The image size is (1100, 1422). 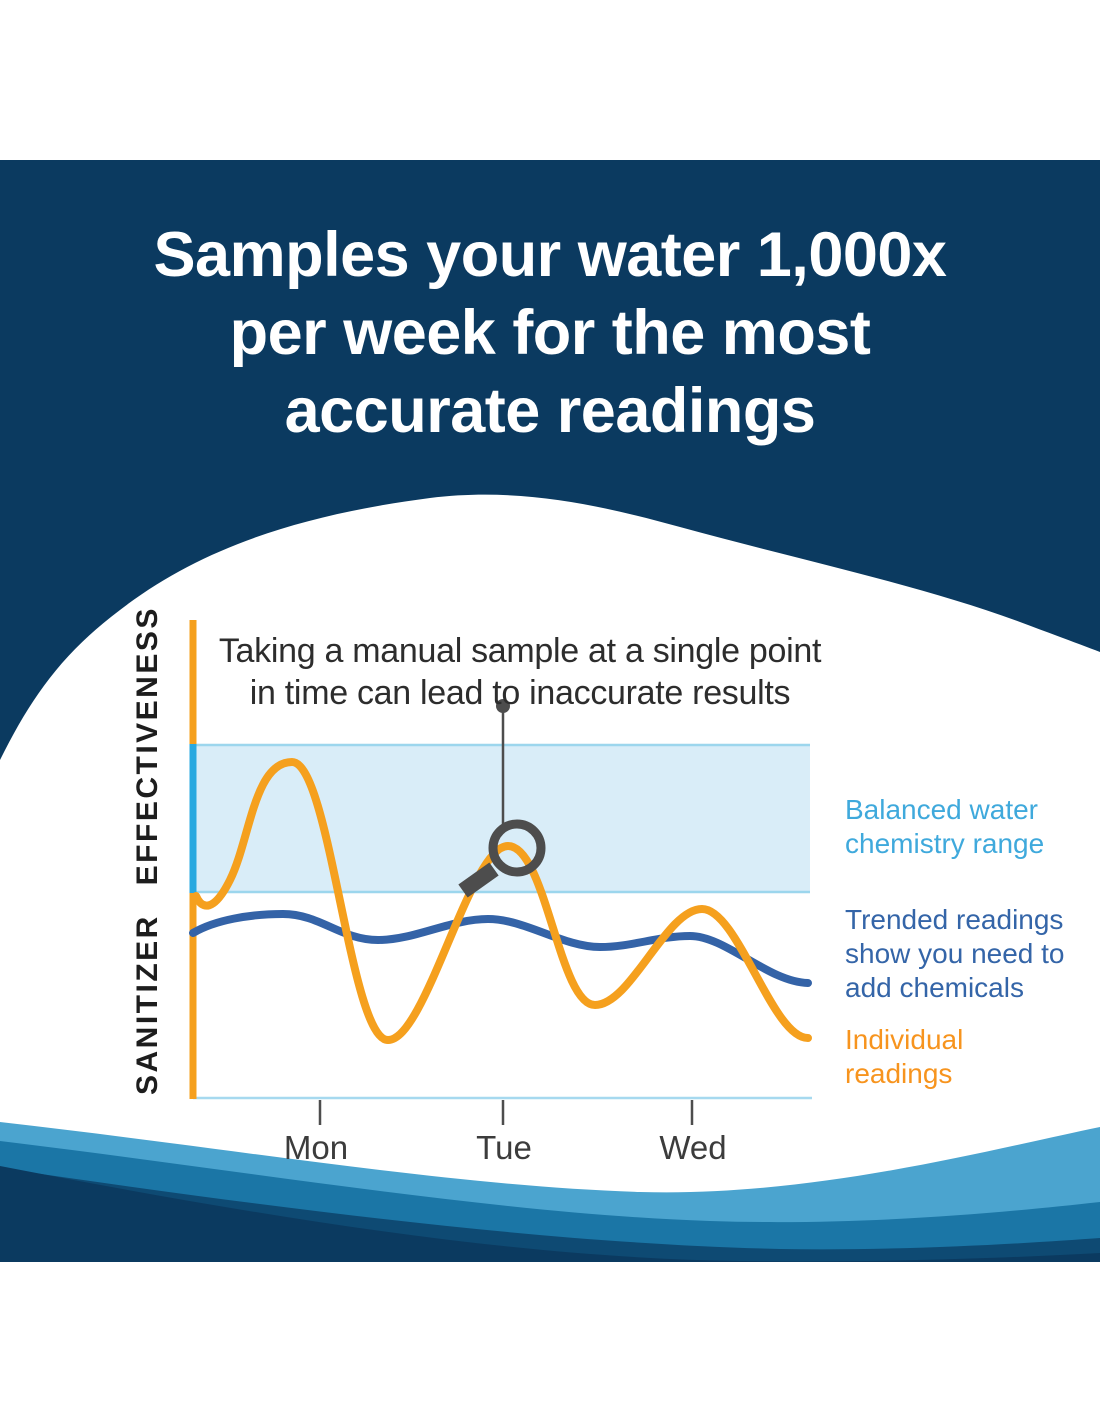 I want to click on page-title-line-3: accurate readings, so click(x=550, y=411).